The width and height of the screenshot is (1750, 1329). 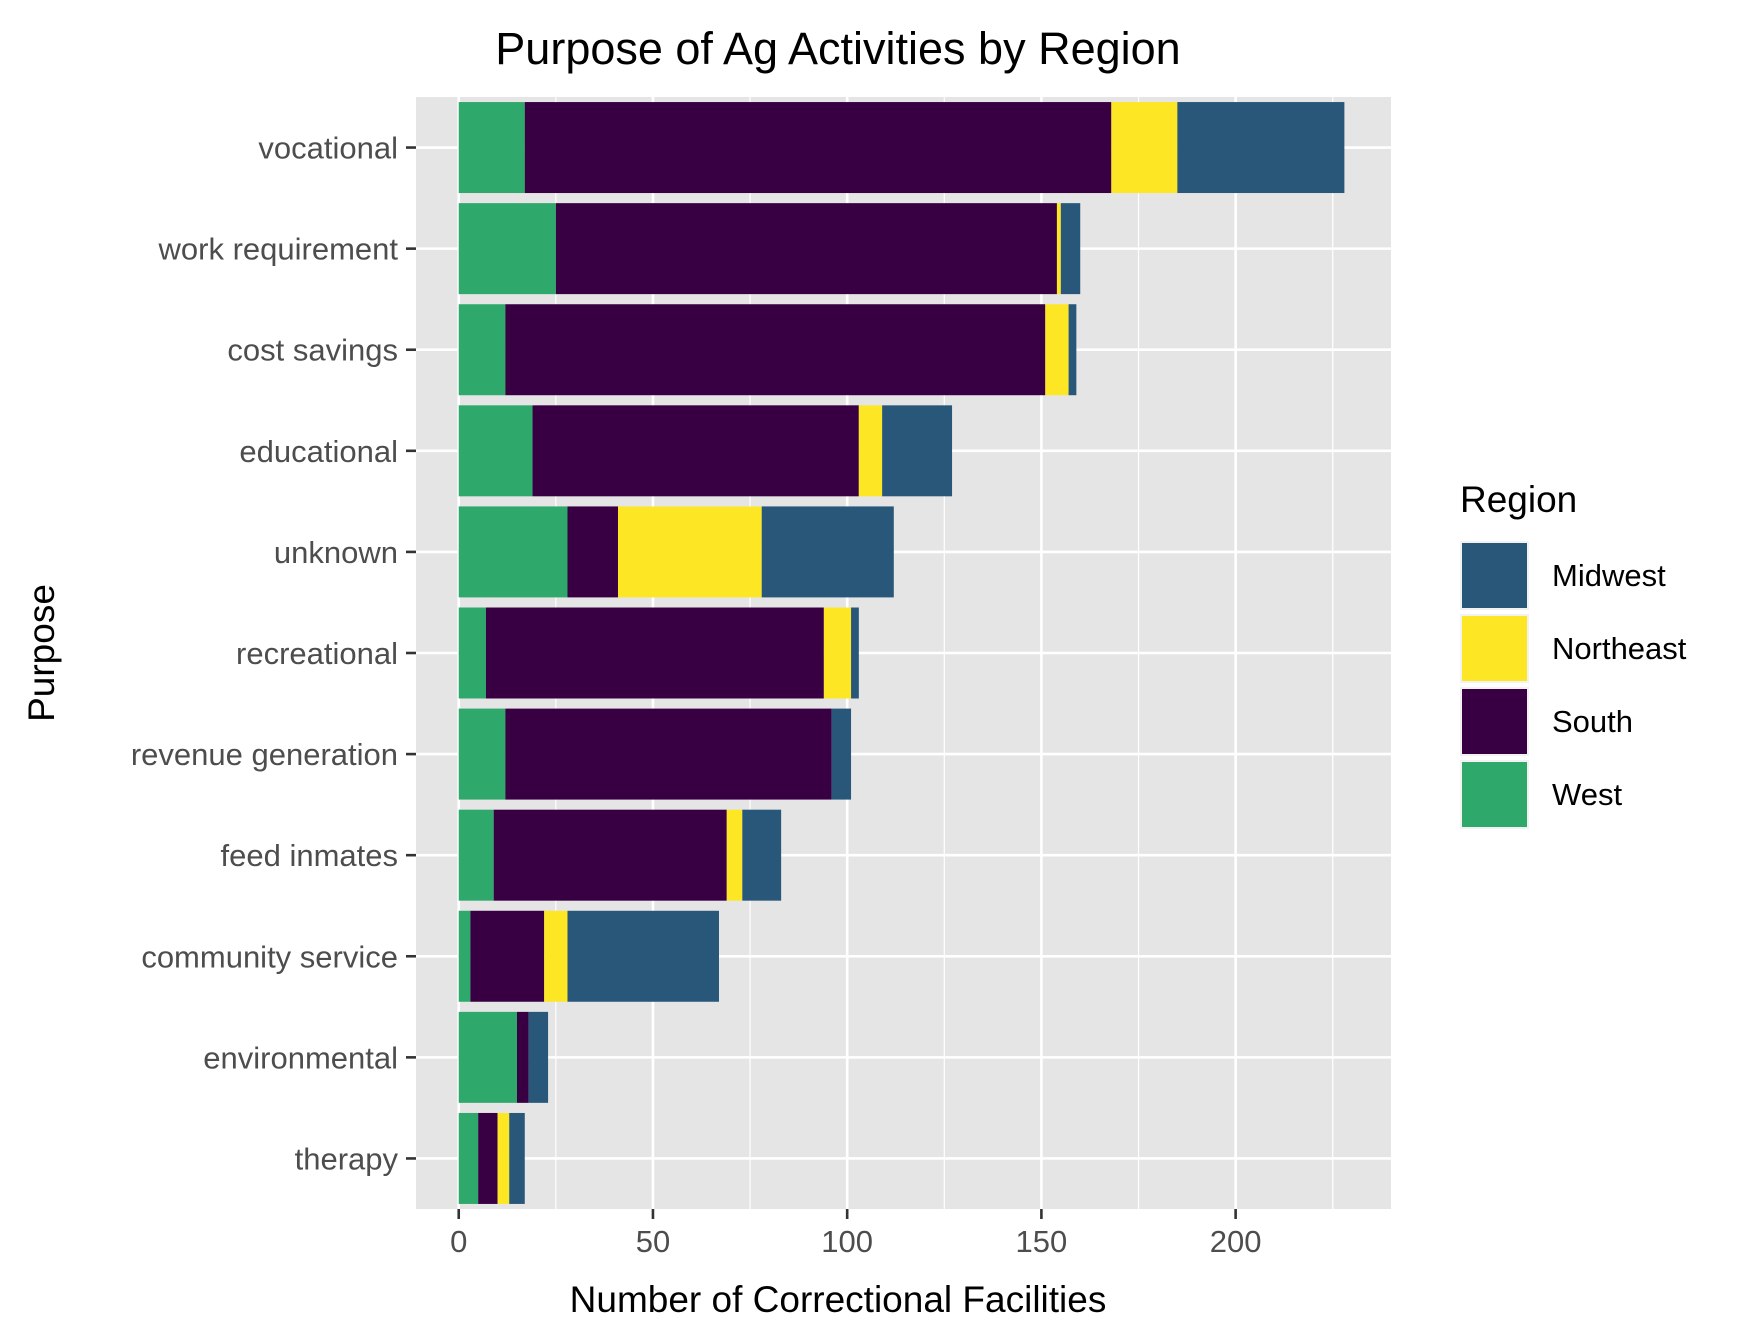 I want to click on legend-swatch-midwest, so click(x=1494, y=575).